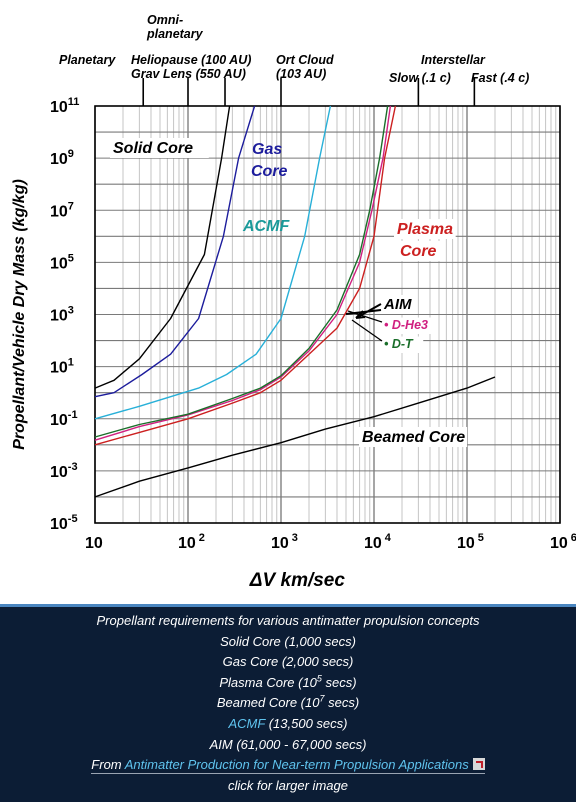 This screenshot has width=576, height=802. I want to click on caption-gas: Gas Core (2,000 secs), so click(288, 662).